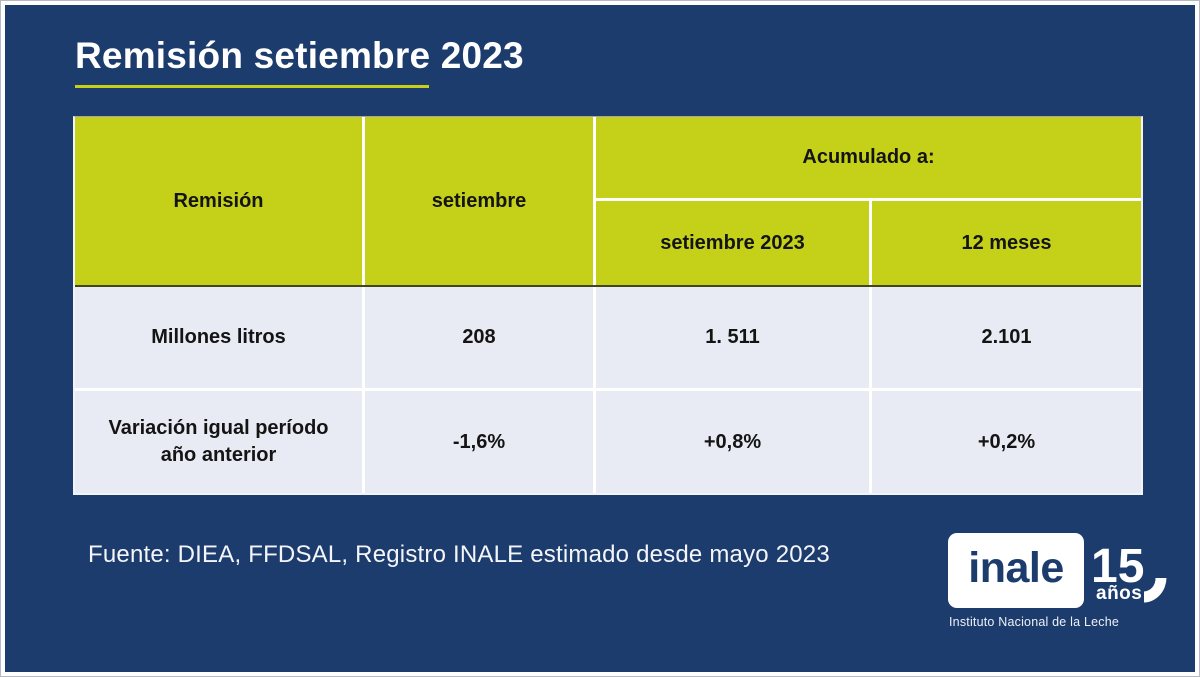 Image resolution: width=1200 pixels, height=677 pixels. What do you see at coordinates (1155, 590) in the screenshot?
I see `comma-swoosh-icon` at bounding box center [1155, 590].